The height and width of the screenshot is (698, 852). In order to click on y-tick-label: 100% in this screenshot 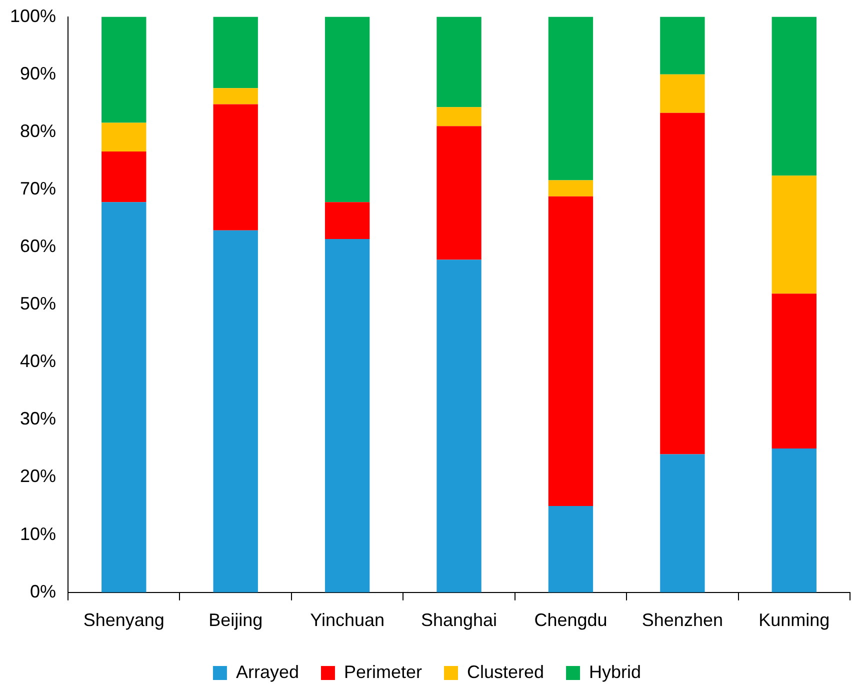, I will do `click(33, 16)`.